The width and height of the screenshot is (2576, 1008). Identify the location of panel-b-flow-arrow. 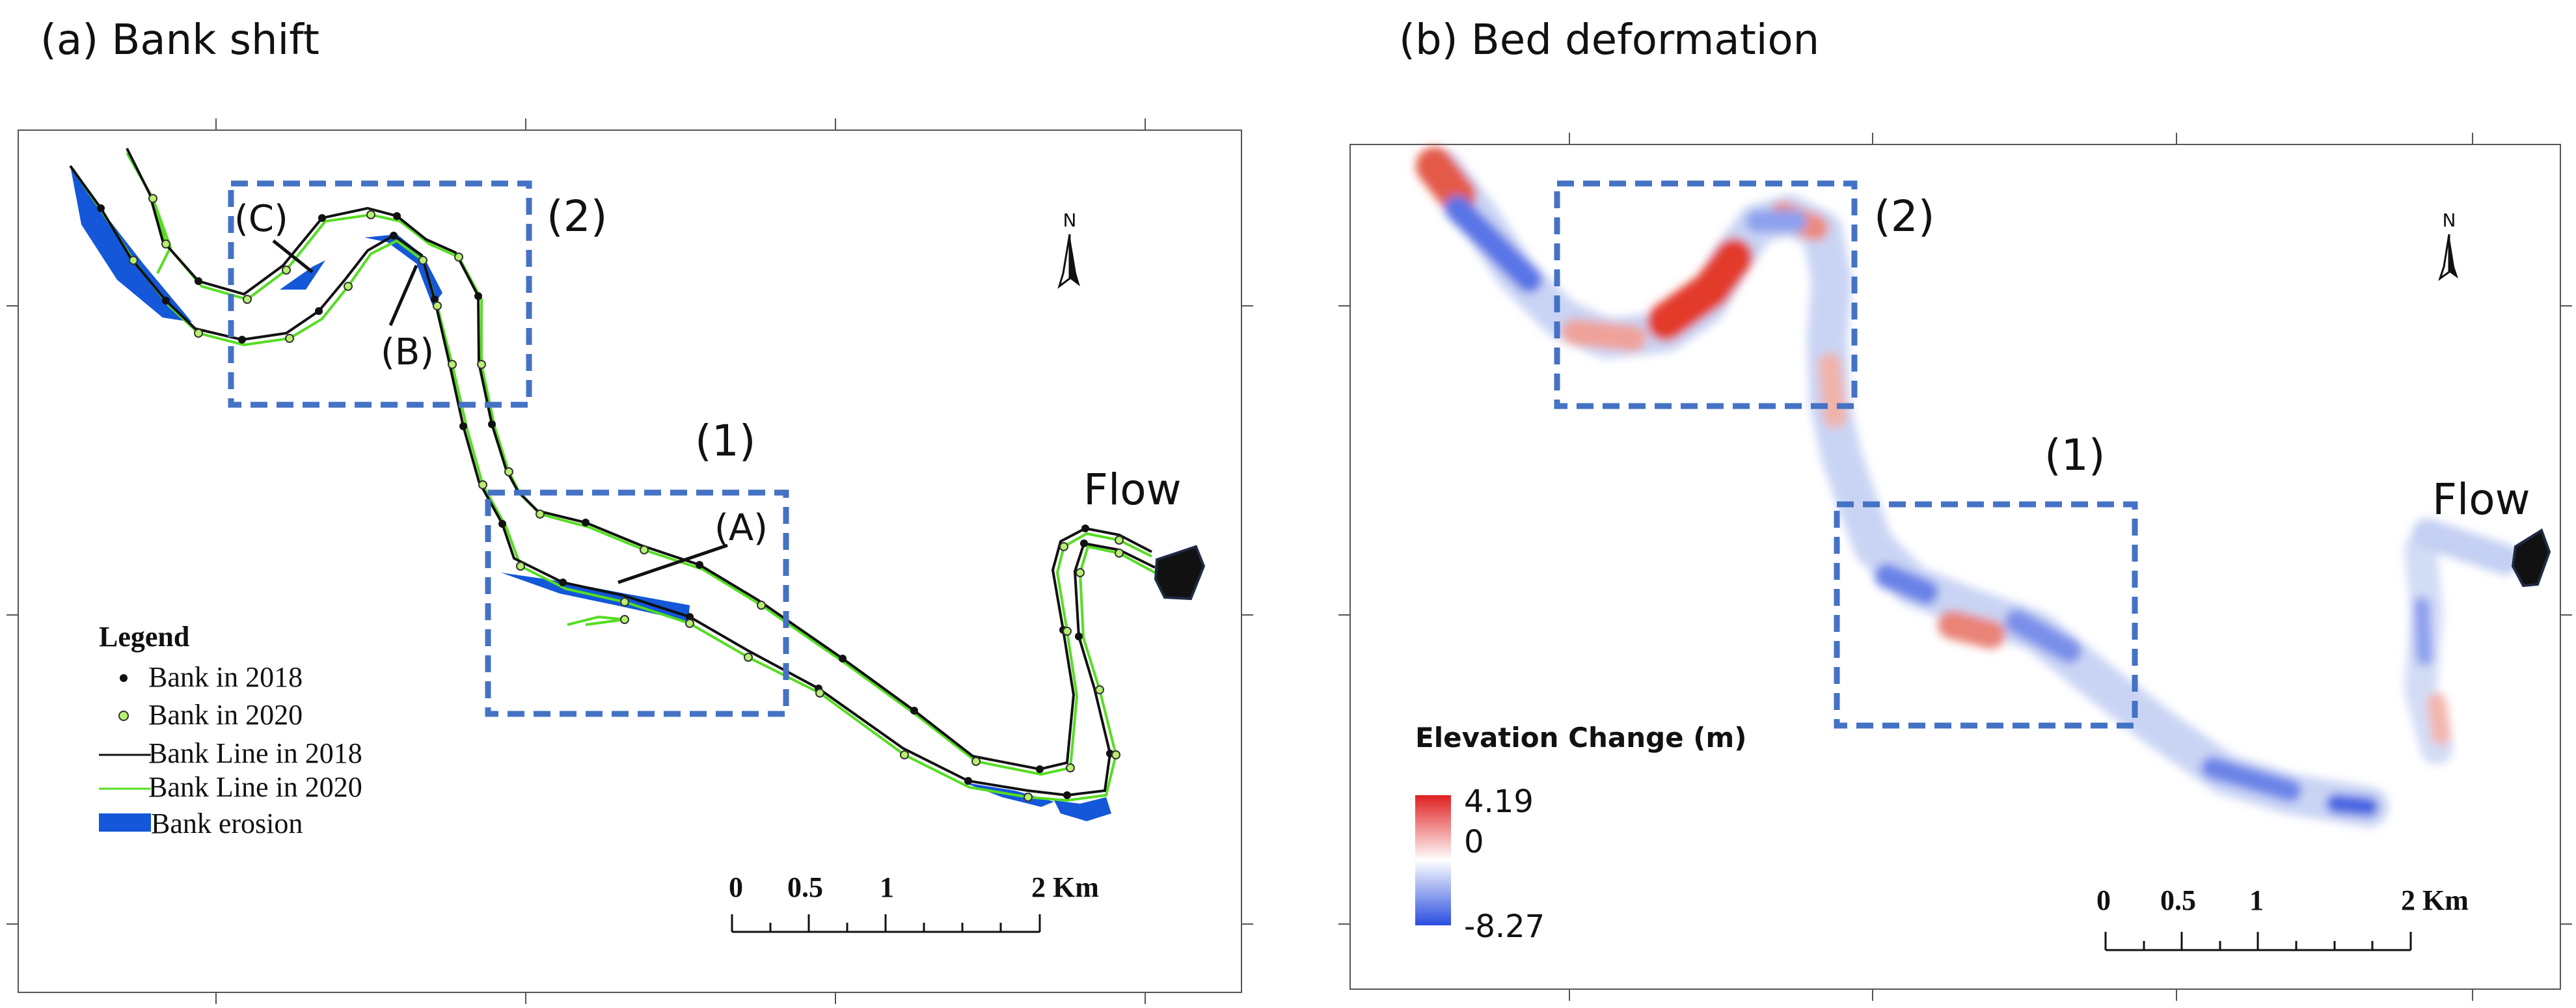
(2531, 558).